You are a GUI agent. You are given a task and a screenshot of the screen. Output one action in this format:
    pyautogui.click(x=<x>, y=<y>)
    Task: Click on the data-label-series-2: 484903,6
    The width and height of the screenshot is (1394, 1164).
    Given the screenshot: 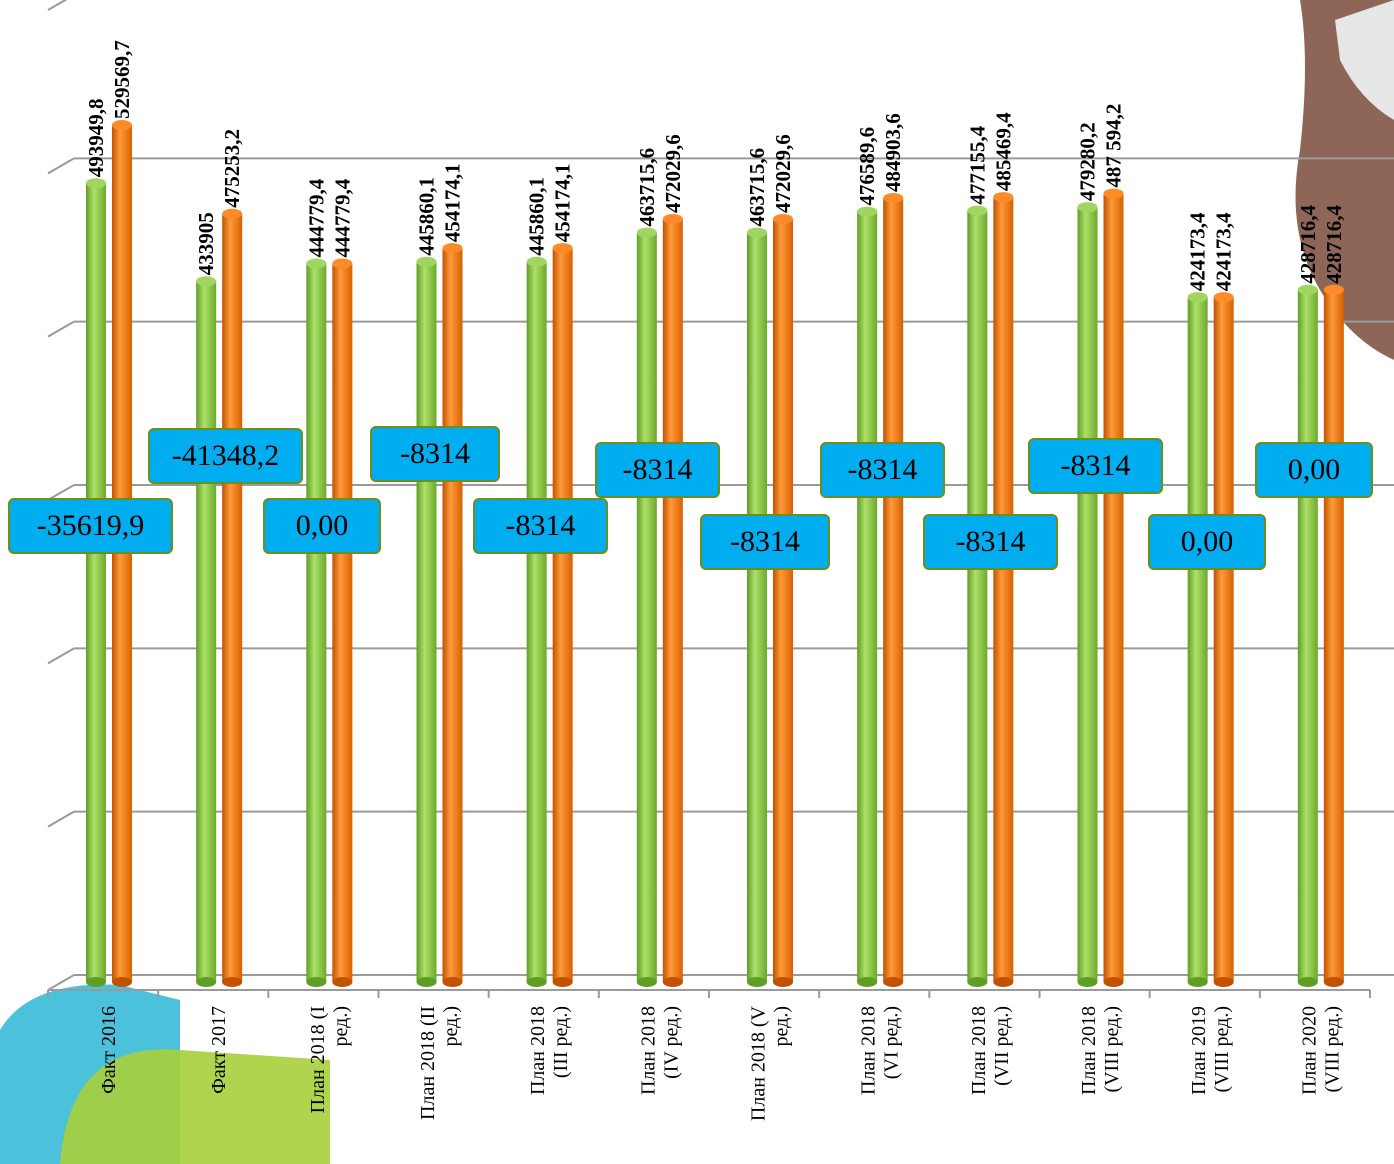 What is the action you would take?
    pyautogui.click(x=893, y=152)
    